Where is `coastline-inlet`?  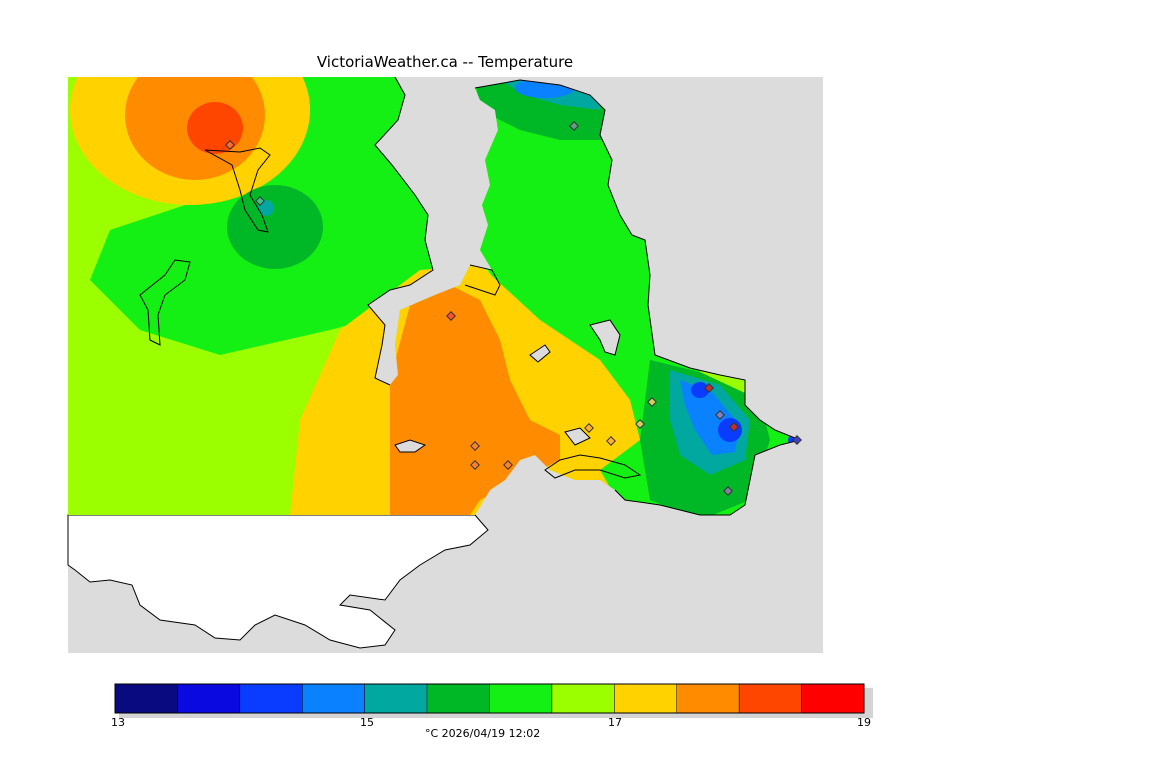
coastline-inlet is located at coordinates (482, 280).